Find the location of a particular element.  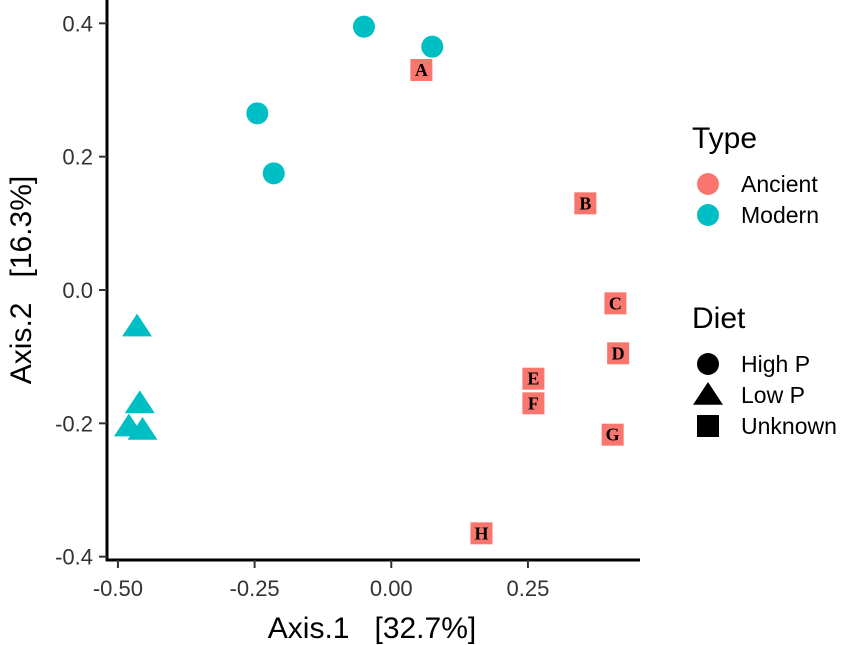

y-tick-label: -0.2 is located at coordinates (74, 423).